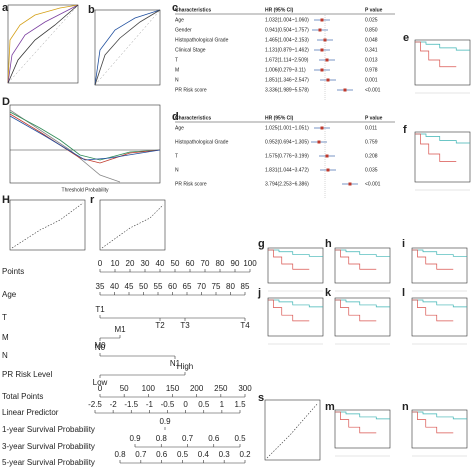 This screenshot has height=474, width=474. I want to click on roc-panel, so click(43, 44).